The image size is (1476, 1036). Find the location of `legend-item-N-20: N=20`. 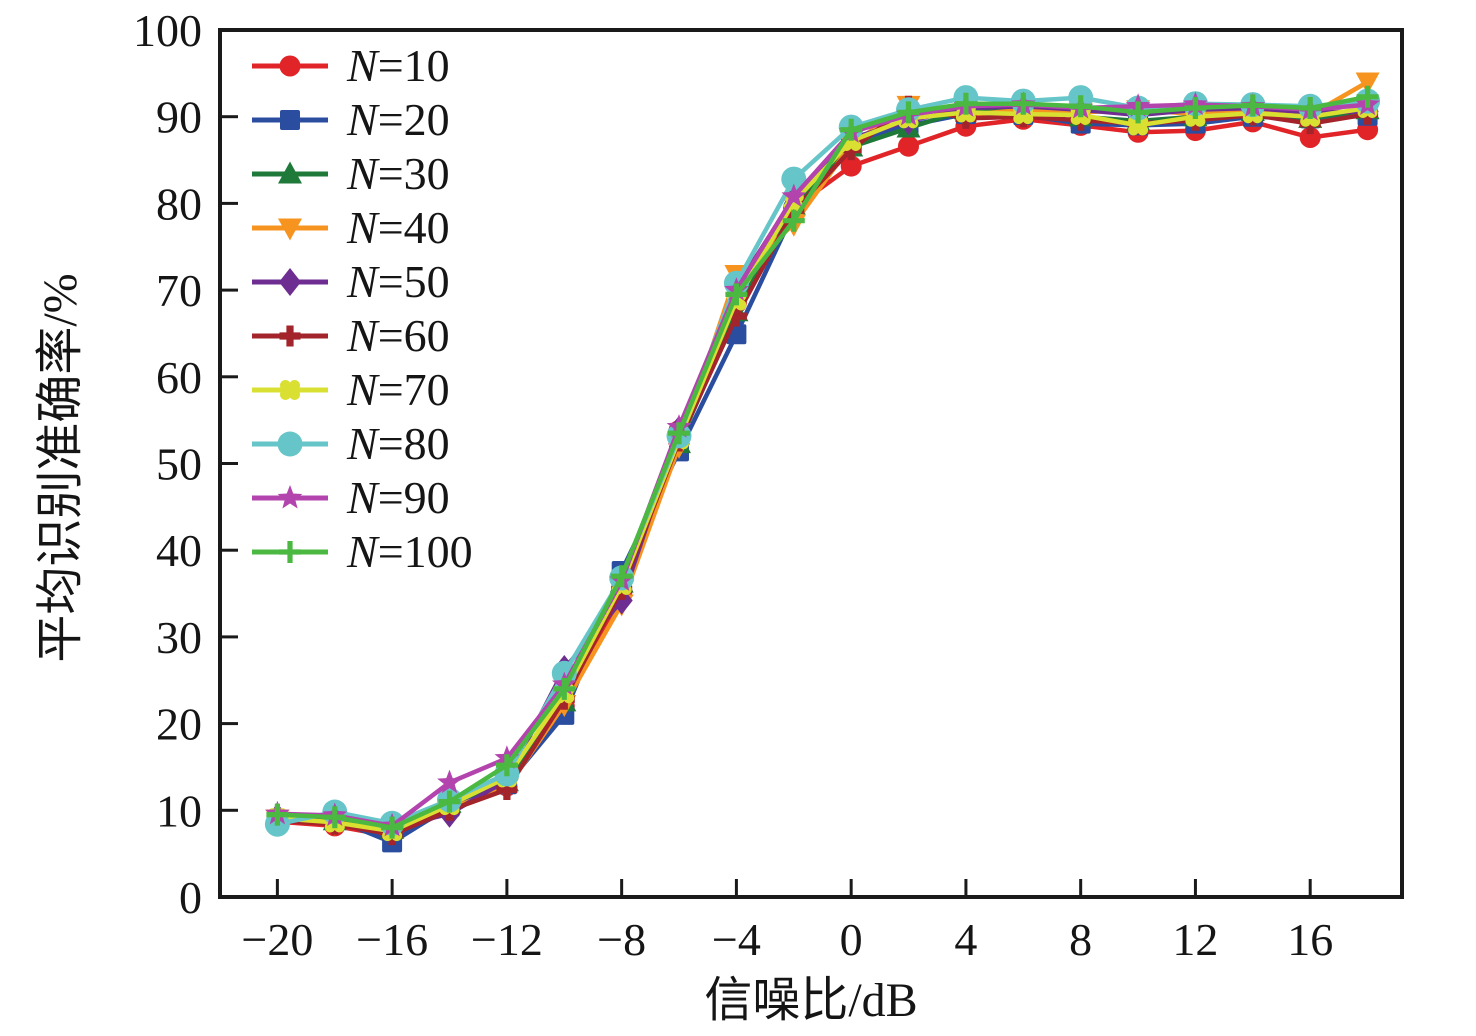

legend-item-N-20: N=20 is located at coordinates (361, 120).